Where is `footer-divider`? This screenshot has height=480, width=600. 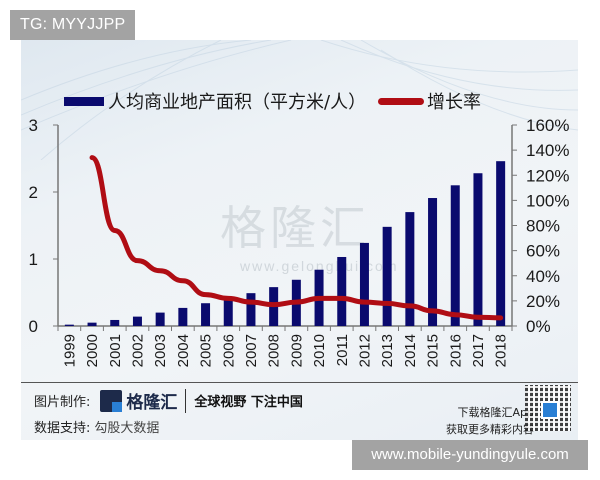 footer-divider is located at coordinates (299, 382).